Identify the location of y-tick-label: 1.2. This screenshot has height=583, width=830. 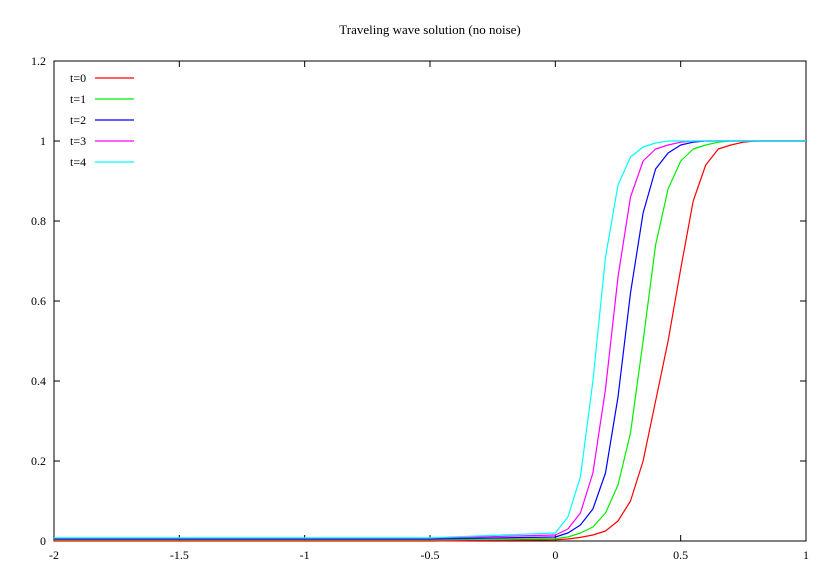
(38, 61).